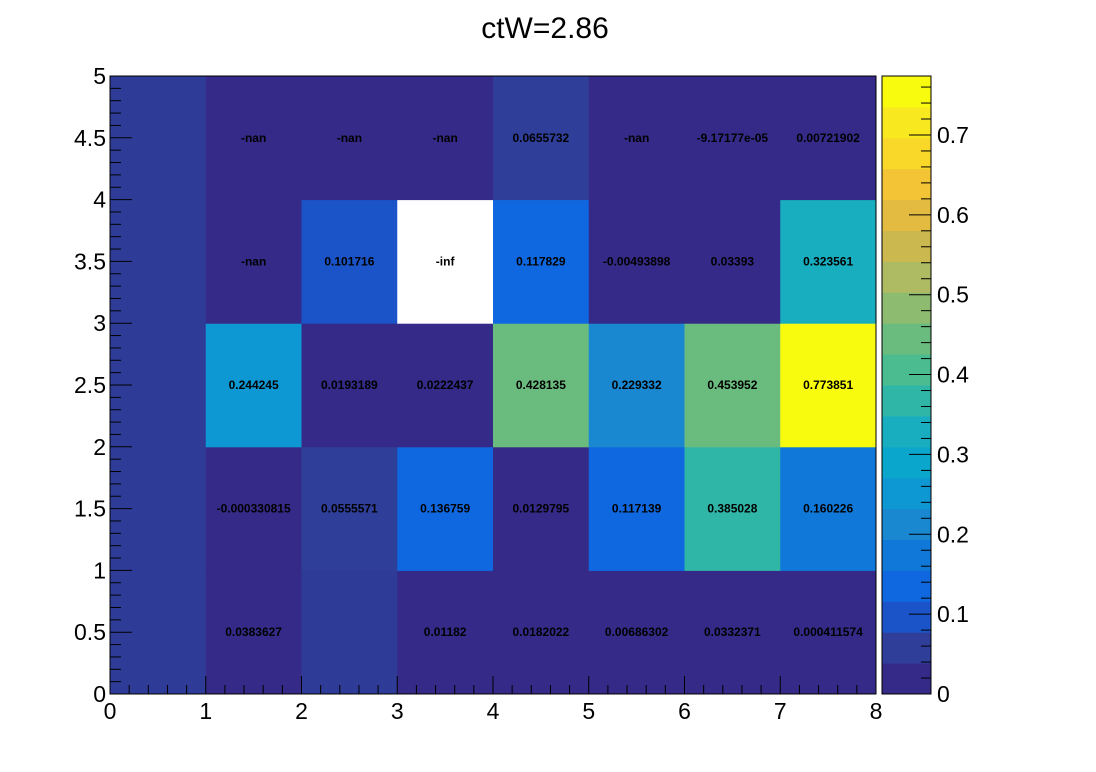 The height and width of the screenshot is (772, 1096). I want to click on cell-value-label: 0.0383627, so click(253, 632).